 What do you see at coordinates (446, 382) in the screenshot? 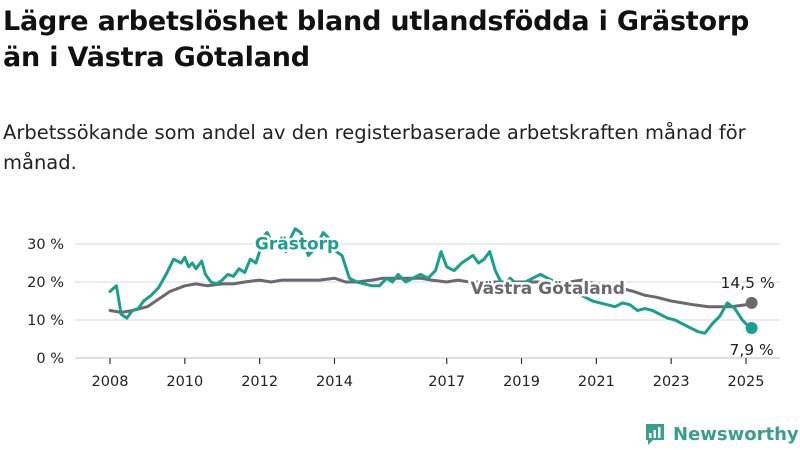
I see `x-tick-label: 2017` at bounding box center [446, 382].